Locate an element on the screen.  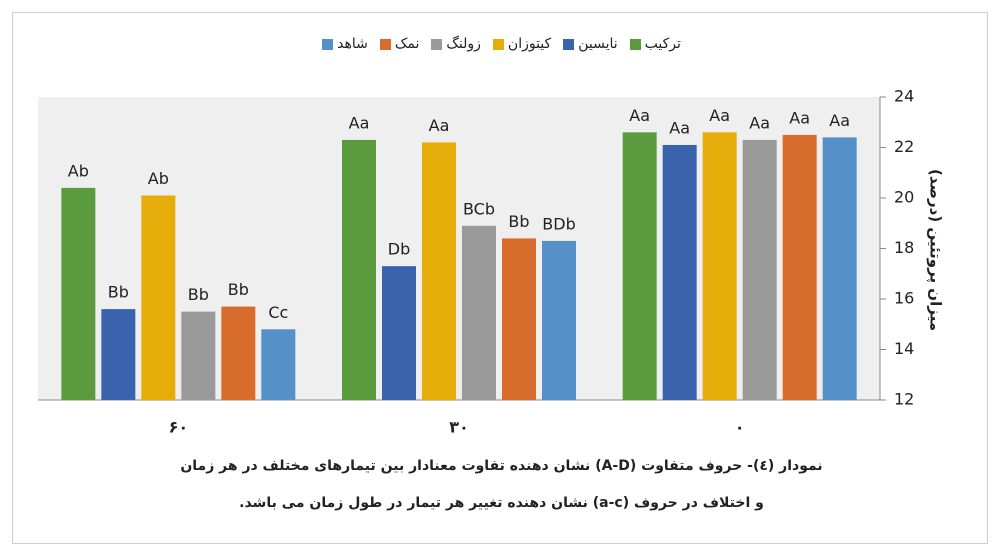
legend-item: ترکیب is located at coordinates (655, 44).